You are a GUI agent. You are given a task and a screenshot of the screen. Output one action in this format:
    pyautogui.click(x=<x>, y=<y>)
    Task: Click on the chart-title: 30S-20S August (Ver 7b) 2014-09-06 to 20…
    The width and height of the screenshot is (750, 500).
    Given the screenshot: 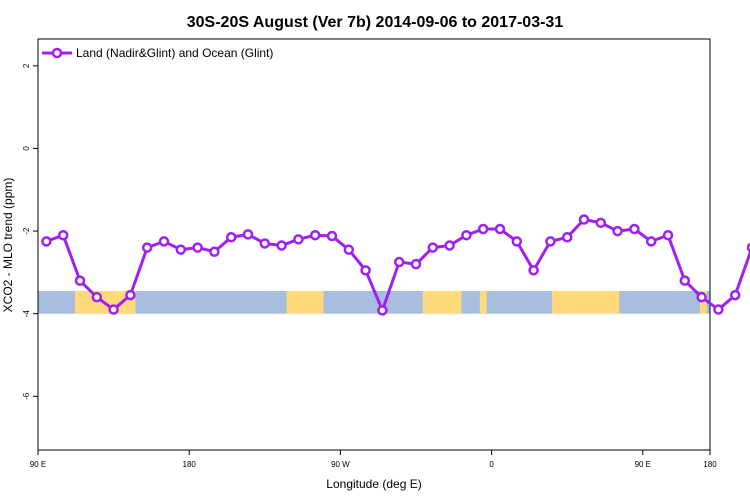 What is the action you would take?
    pyautogui.click(x=375, y=22)
    